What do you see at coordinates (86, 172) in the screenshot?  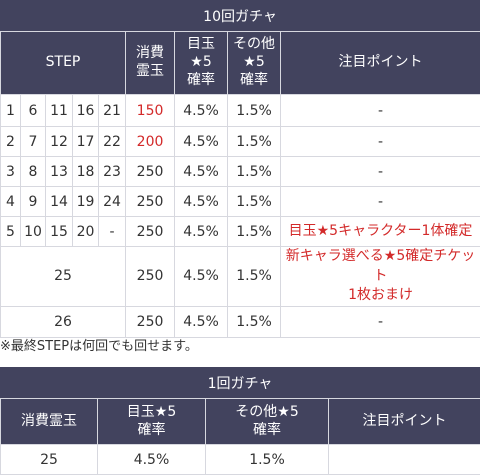 I see `step-cell: 18` at bounding box center [86, 172].